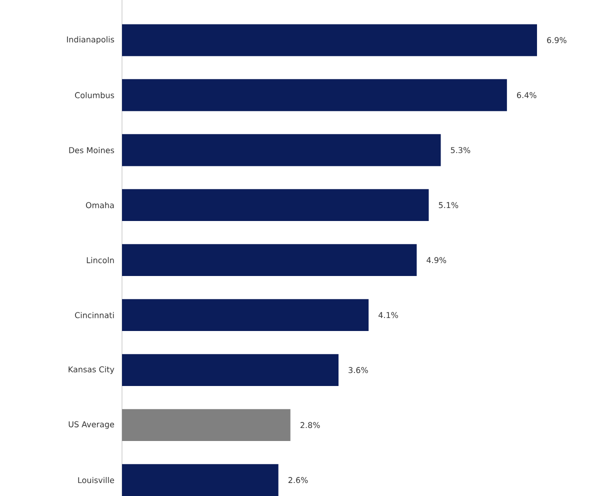 This screenshot has height=496, width=592. Describe the element at coordinates (436, 260) in the screenshot. I see `data-label: 4.9%` at that location.